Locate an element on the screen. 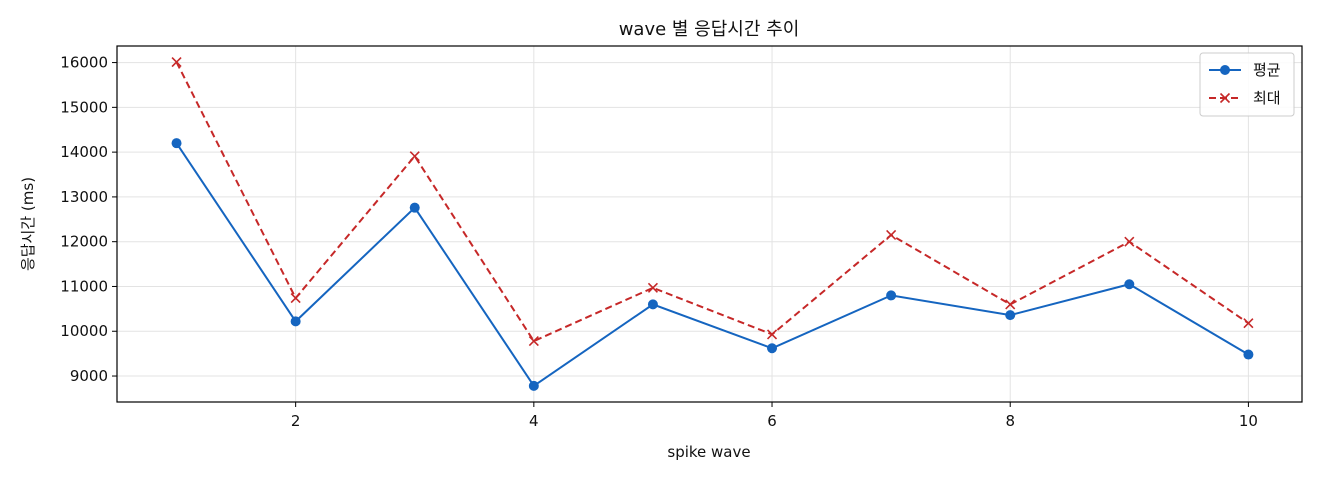 The height and width of the screenshot is (480, 1320). y-axis-label: 응답시간 (ms) is located at coordinates (28, 224).